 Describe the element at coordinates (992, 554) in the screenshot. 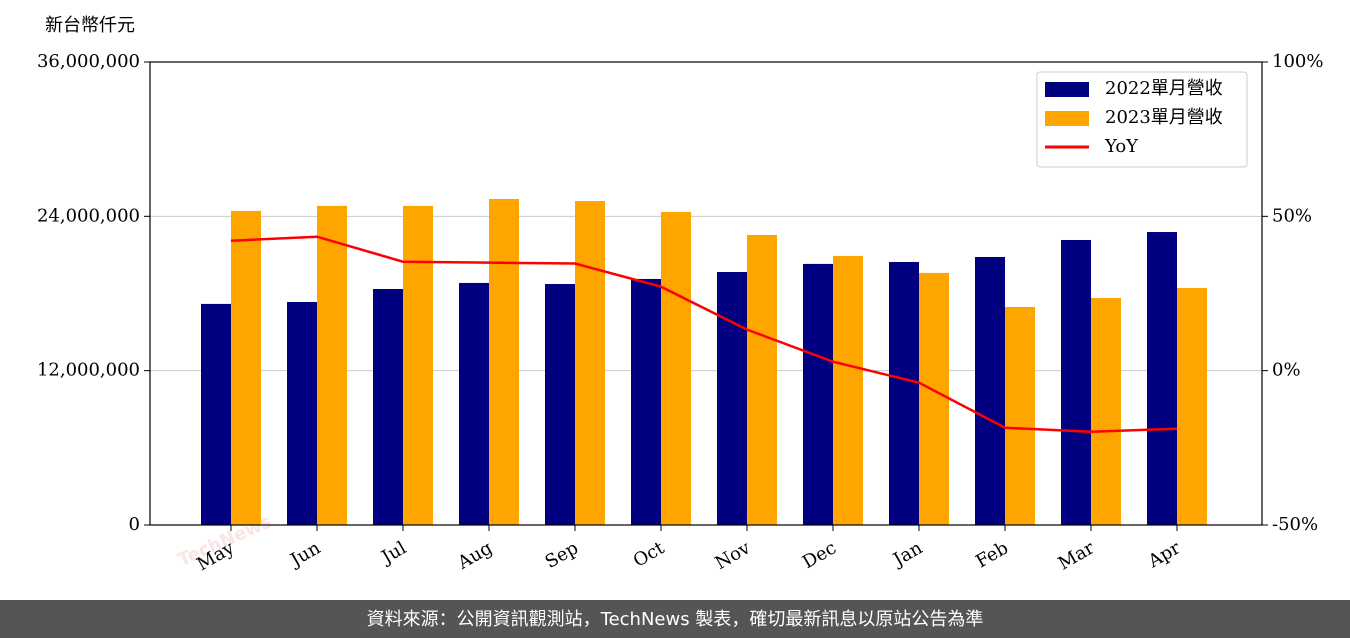

I see `x-tick-label: Feb` at that location.